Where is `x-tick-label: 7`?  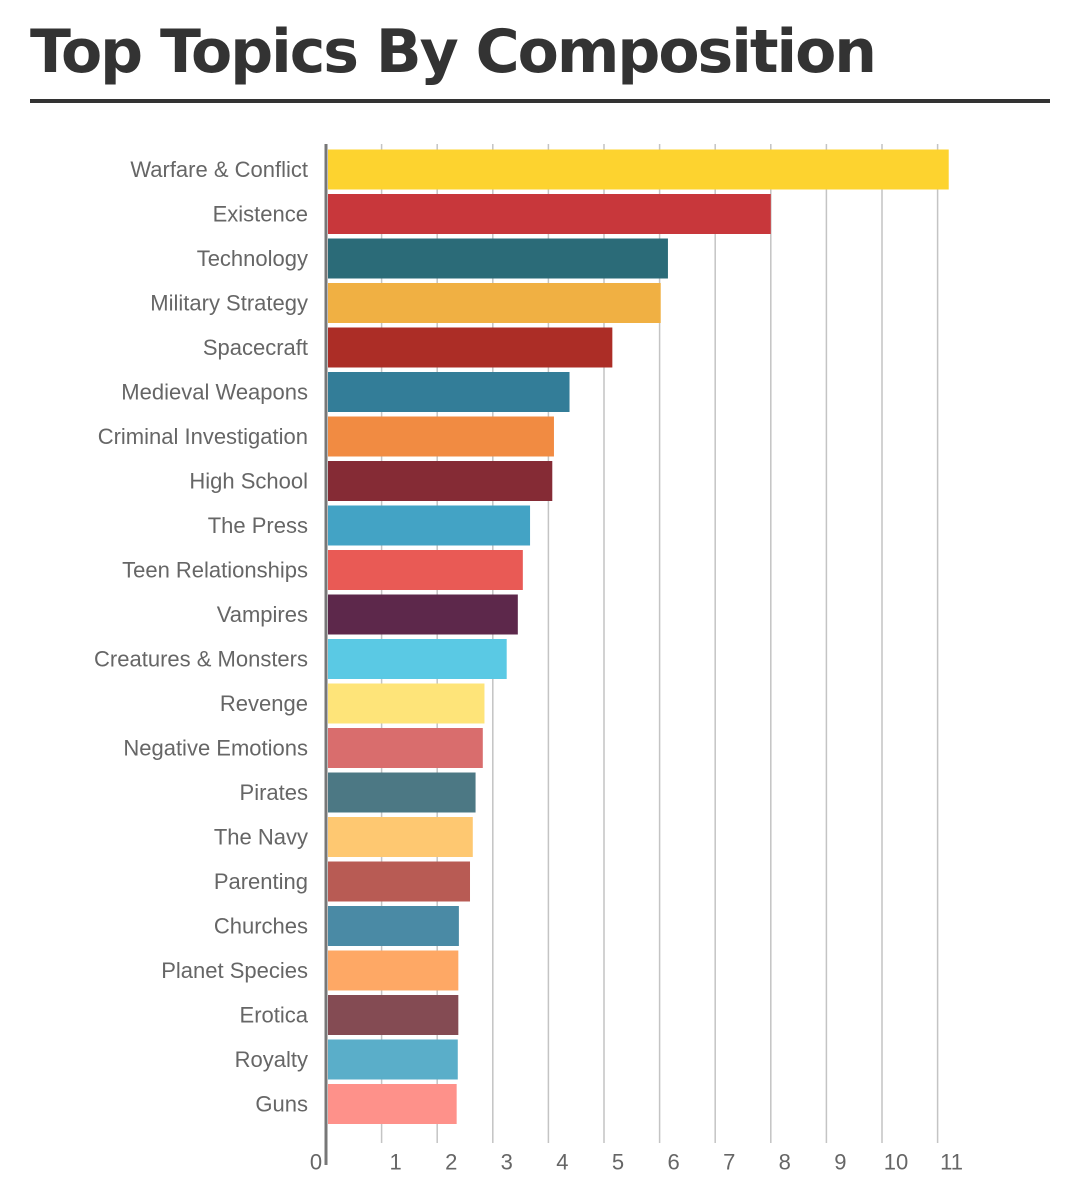
x-tick-label: 7 is located at coordinates (729, 1162).